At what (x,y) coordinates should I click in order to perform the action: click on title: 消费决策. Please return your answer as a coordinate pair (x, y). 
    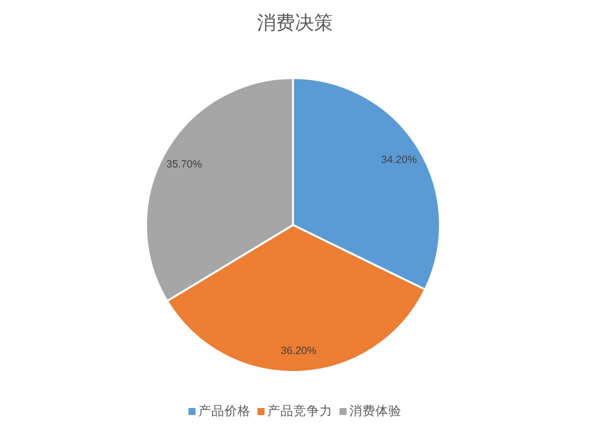
    Looking at the image, I should click on (295, 23).